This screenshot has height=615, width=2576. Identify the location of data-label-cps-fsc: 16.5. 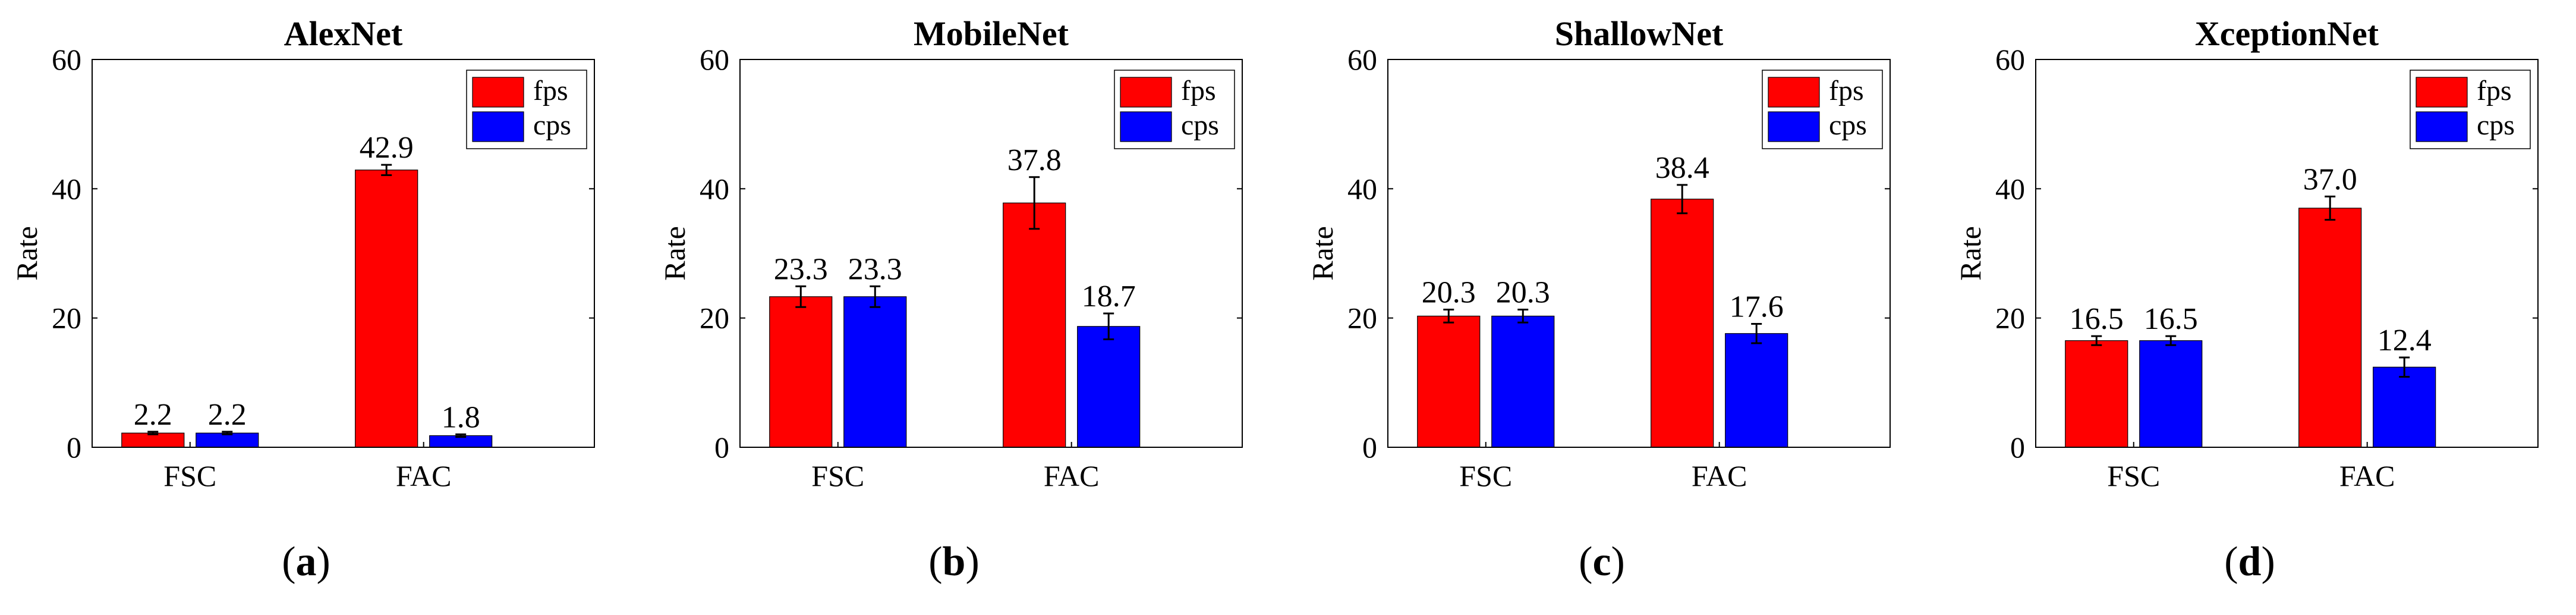
(2171, 319).